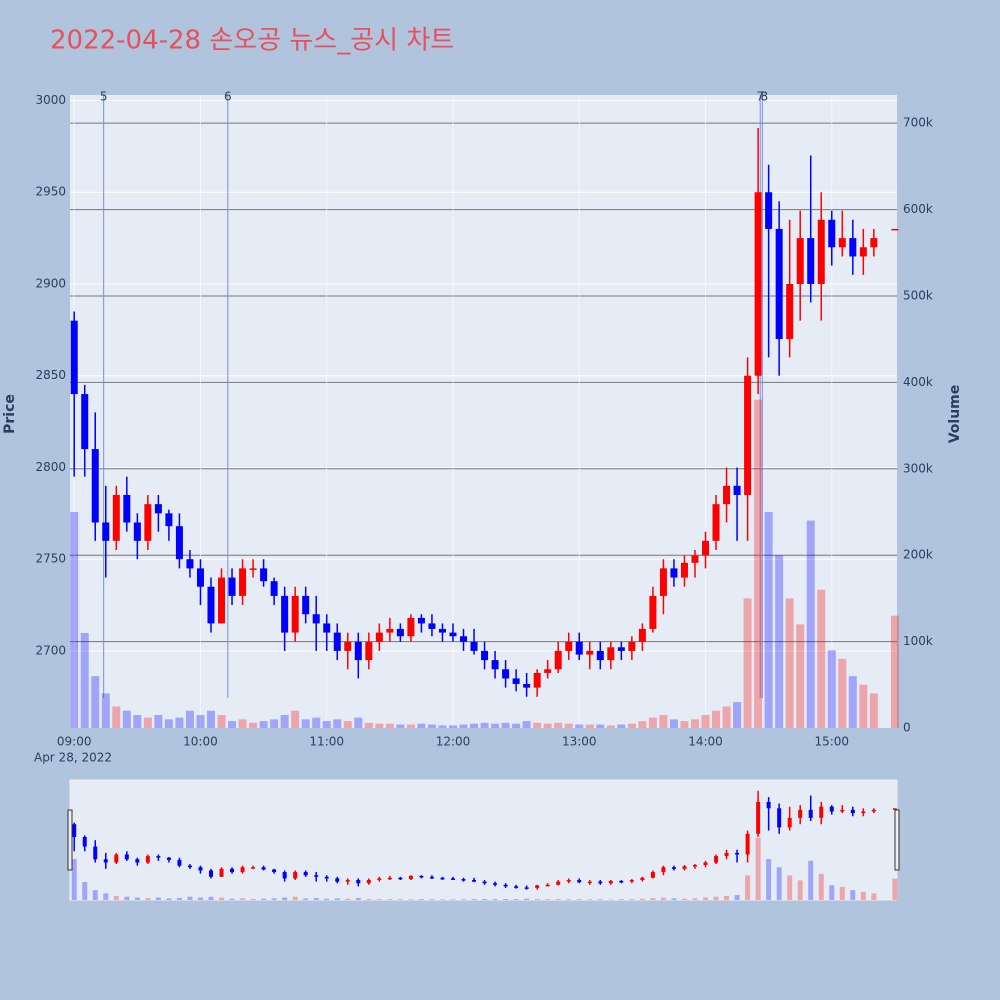 The width and height of the screenshot is (1000, 1000). Describe the element at coordinates (50, 100) in the screenshot. I see `y-tick-label: 3000` at that location.